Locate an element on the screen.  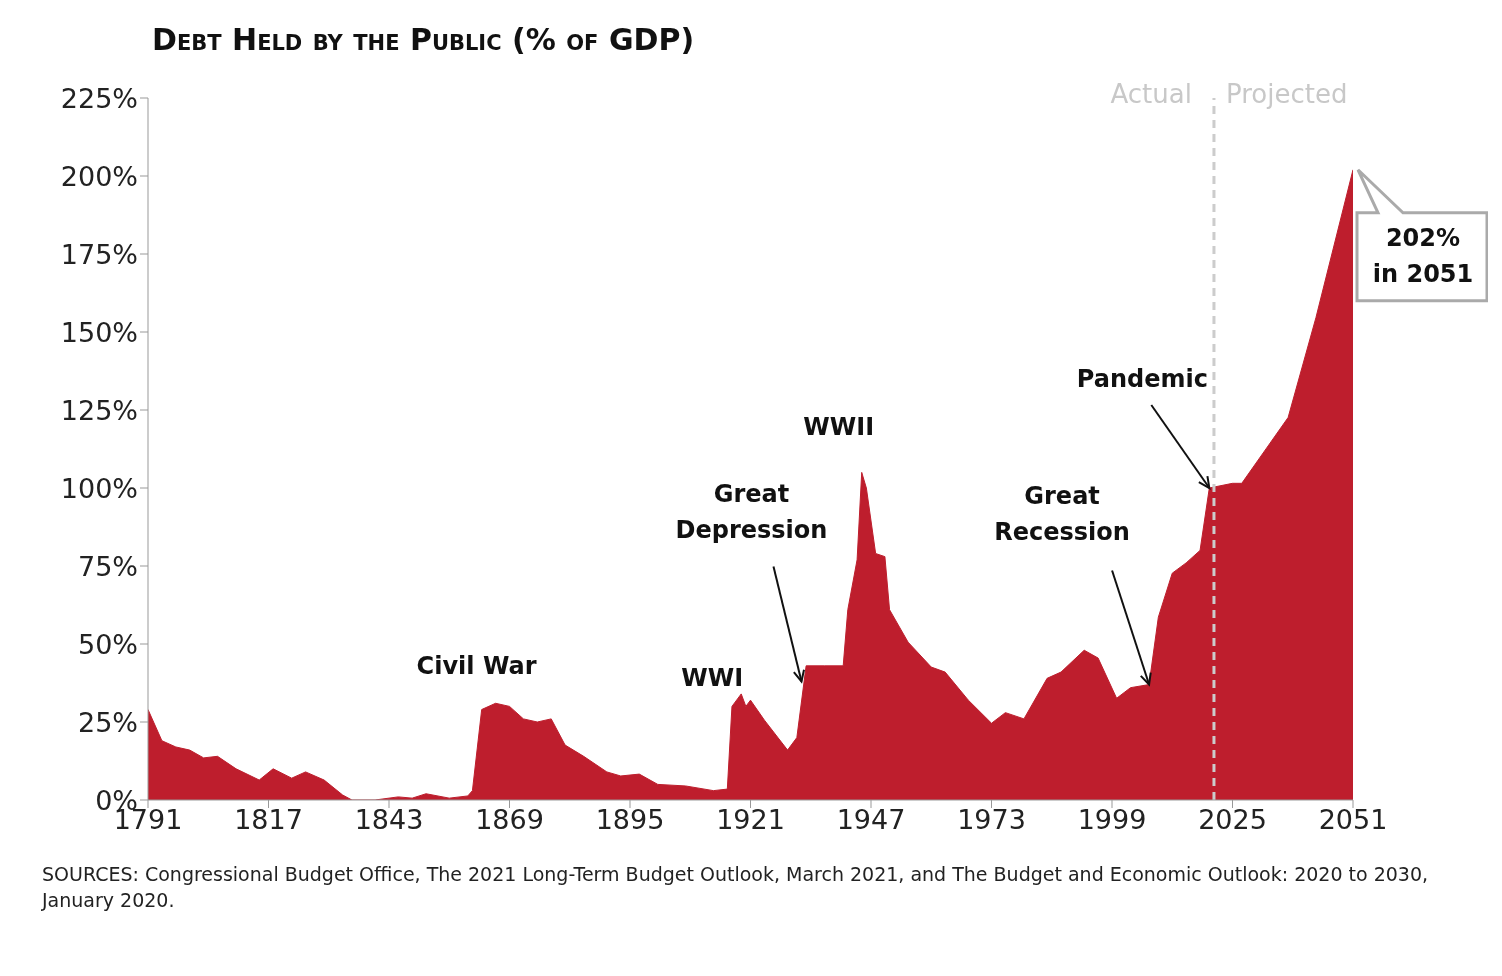
annotation: Civil War is located at coordinates (476, 666).